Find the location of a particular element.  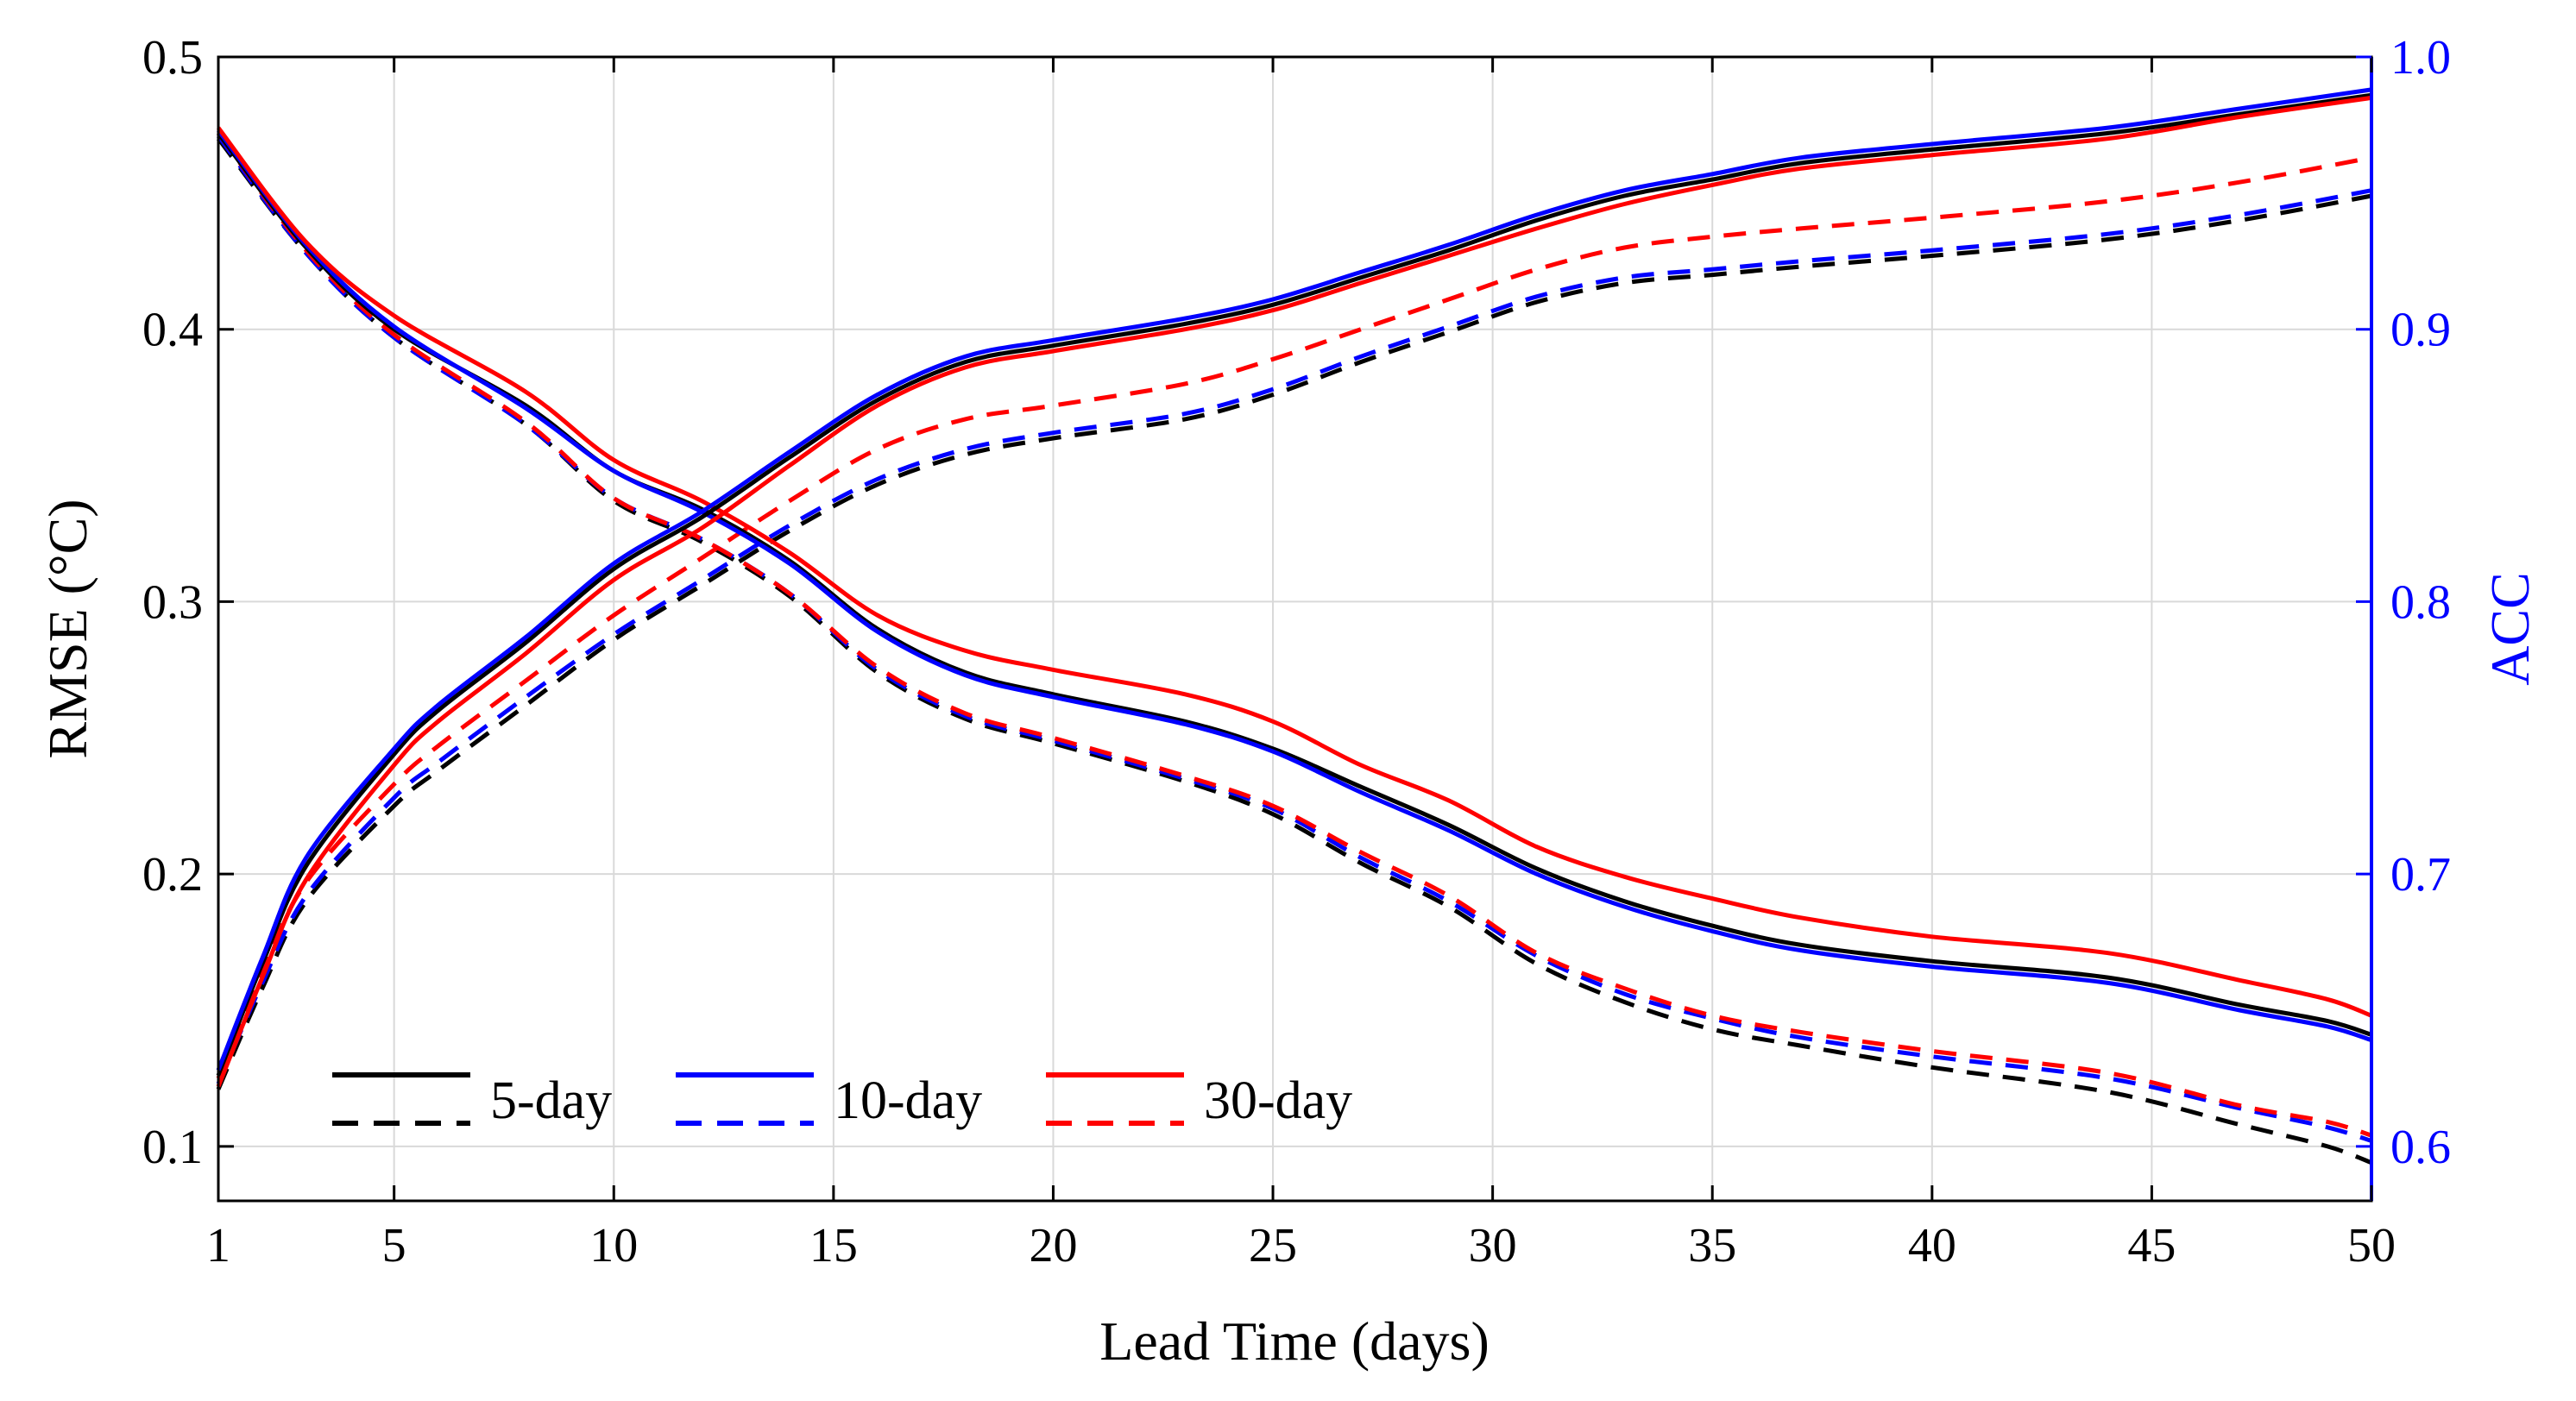

y-left-tick-label: 0.3 is located at coordinates (172, 602).